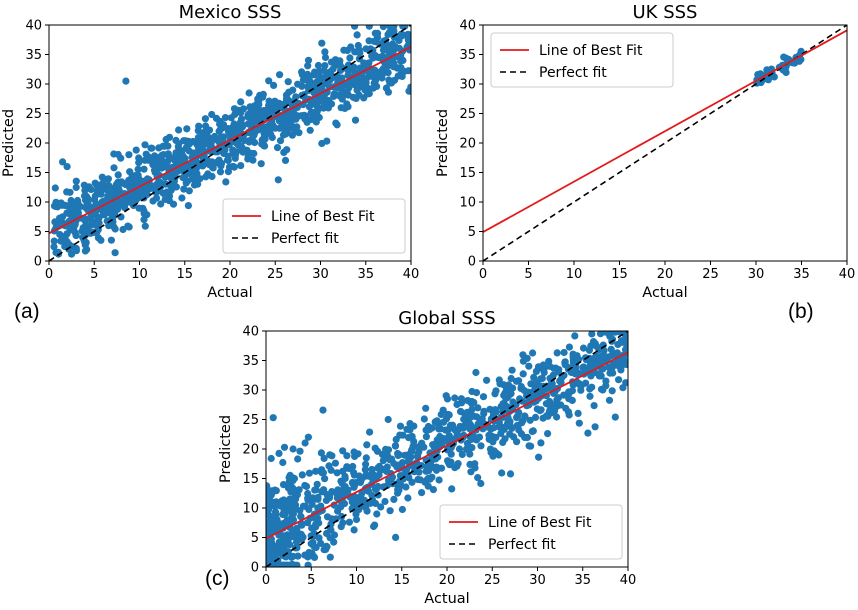 The width and height of the screenshot is (858, 610). Describe the element at coordinates (9, 143) in the screenshot. I see `y-axis-title: Predicted` at that location.